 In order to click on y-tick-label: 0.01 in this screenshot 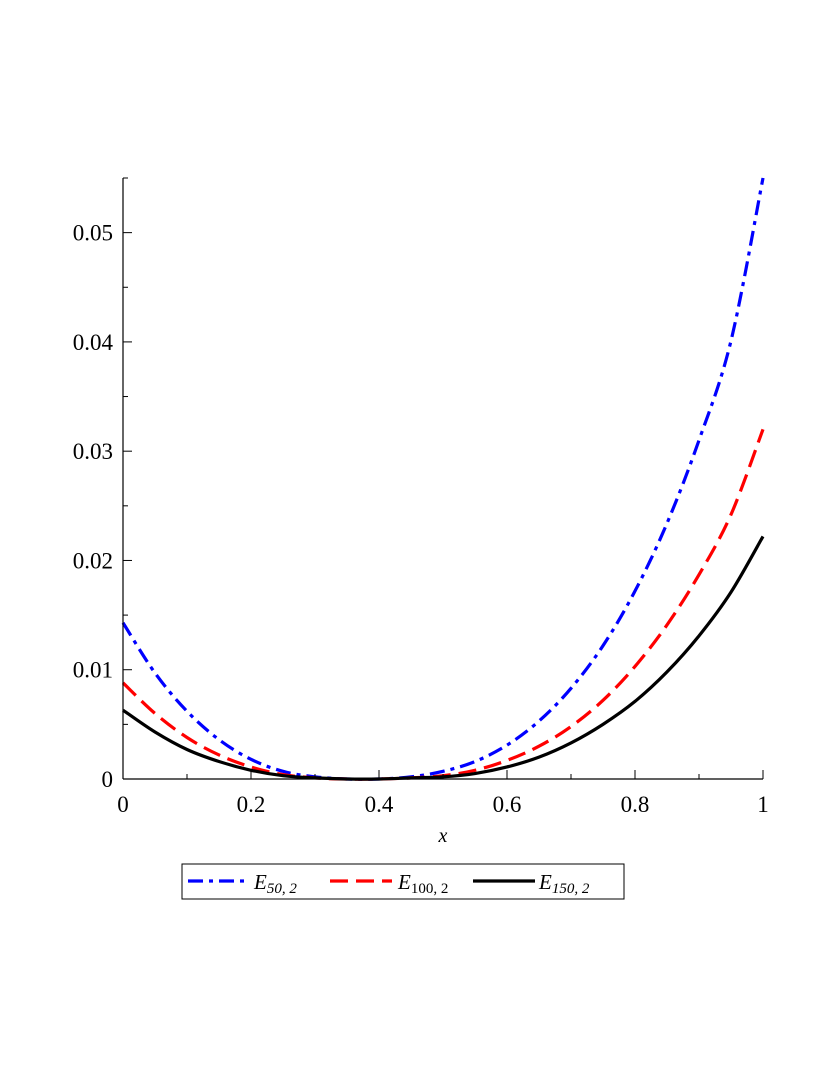, I will do `click(93, 670)`.